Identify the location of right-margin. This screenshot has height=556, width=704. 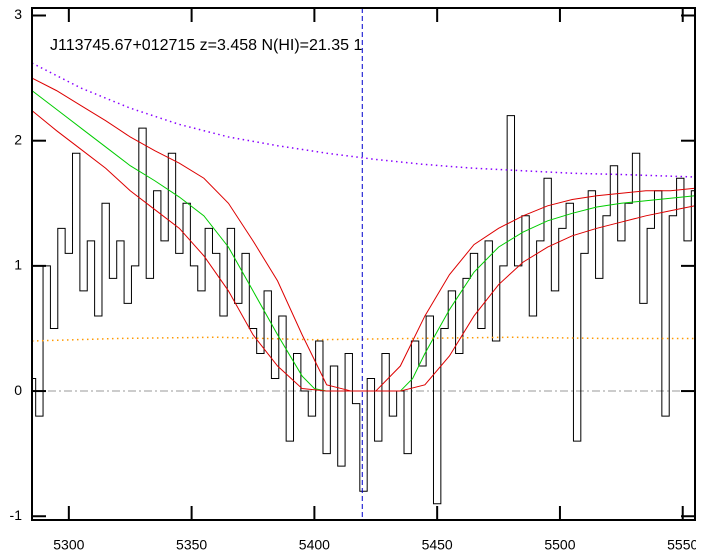
(700, 278).